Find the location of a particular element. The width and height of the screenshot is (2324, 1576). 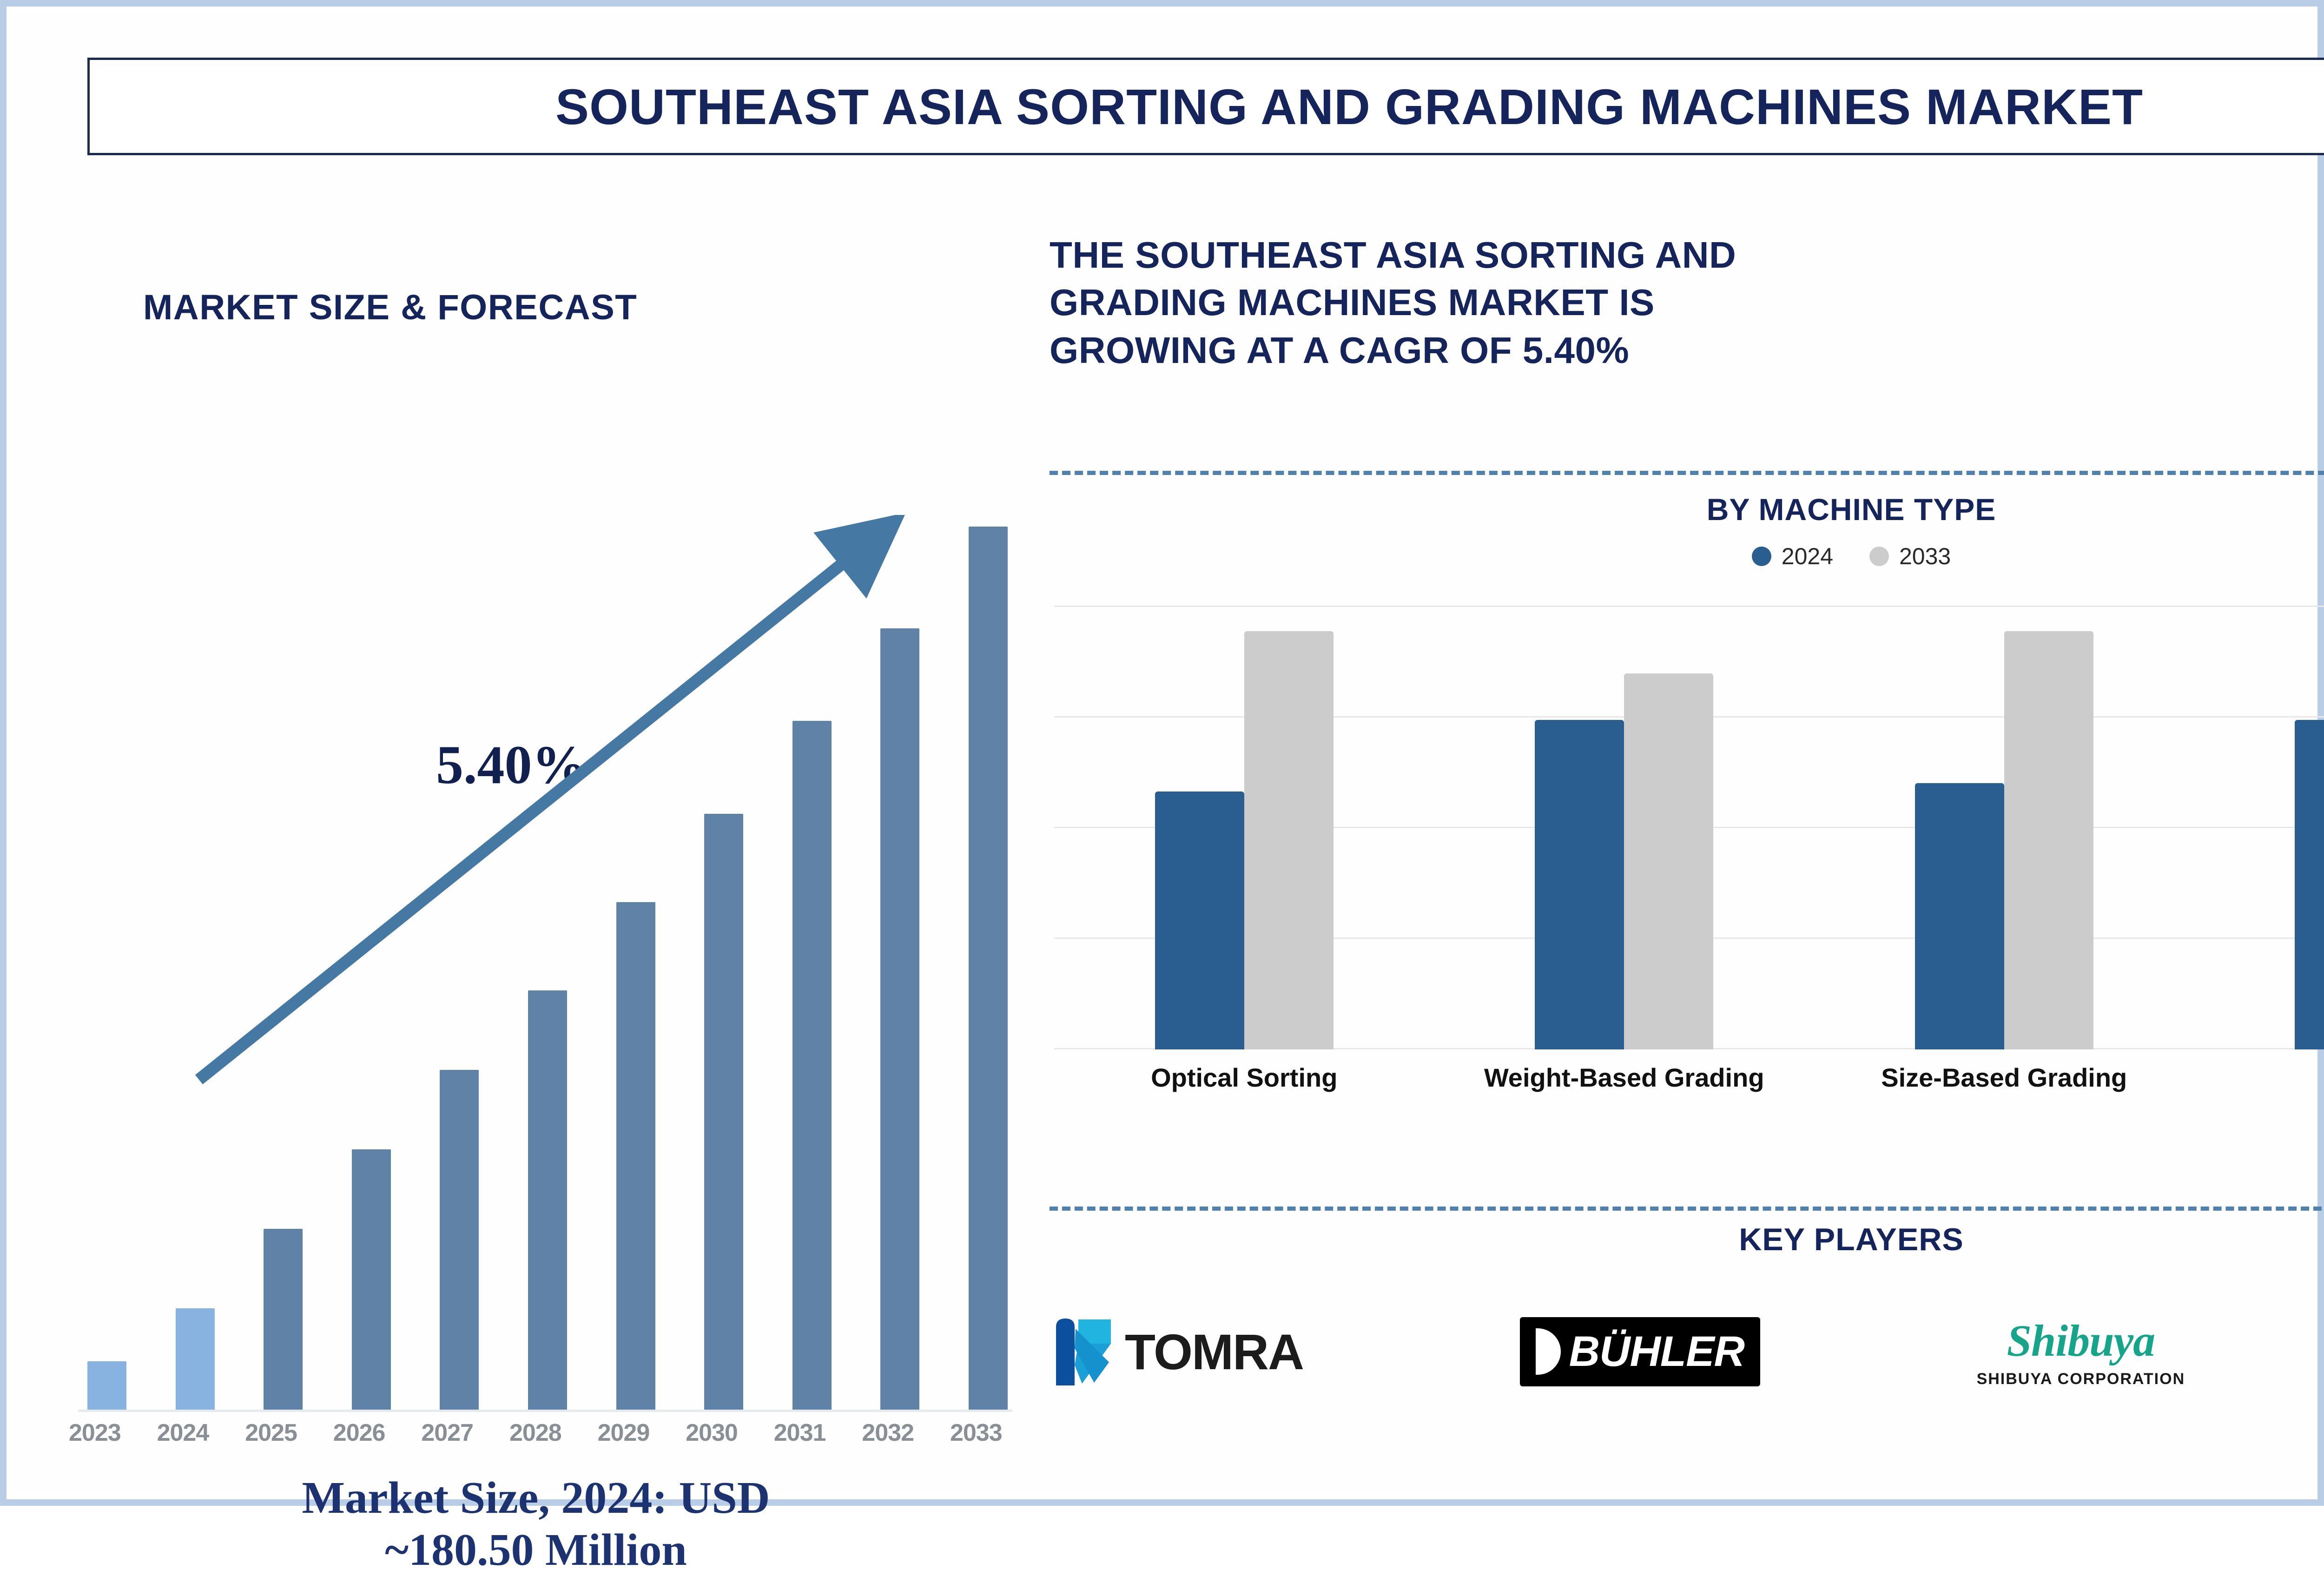

logo-shibuya: Shibuya SHIBUYA CORPORATION is located at coordinates (2081, 1352).